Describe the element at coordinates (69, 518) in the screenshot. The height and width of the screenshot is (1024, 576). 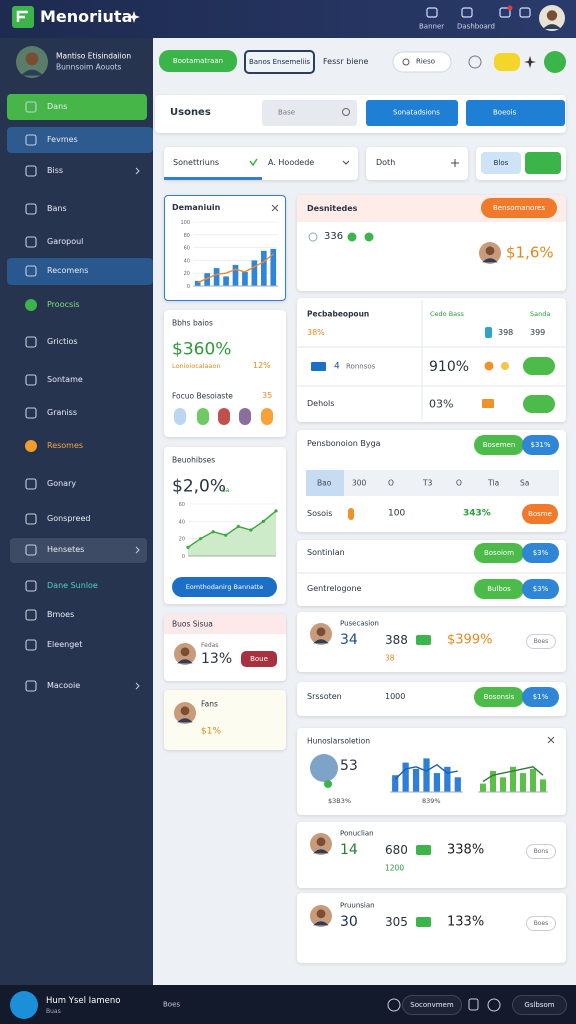
I see `nav-item: Gonspreed` at that location.